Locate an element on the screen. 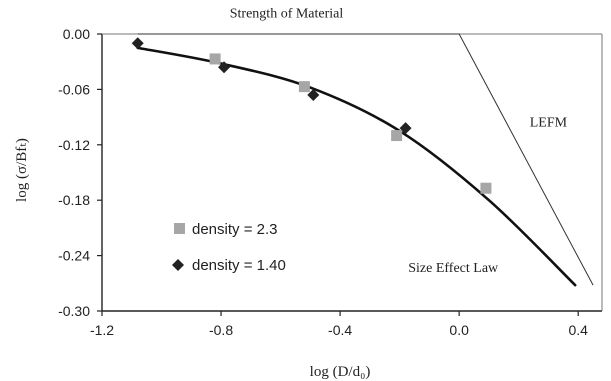  x-tick-label: -0.8 is located at coordinates (221, 330).